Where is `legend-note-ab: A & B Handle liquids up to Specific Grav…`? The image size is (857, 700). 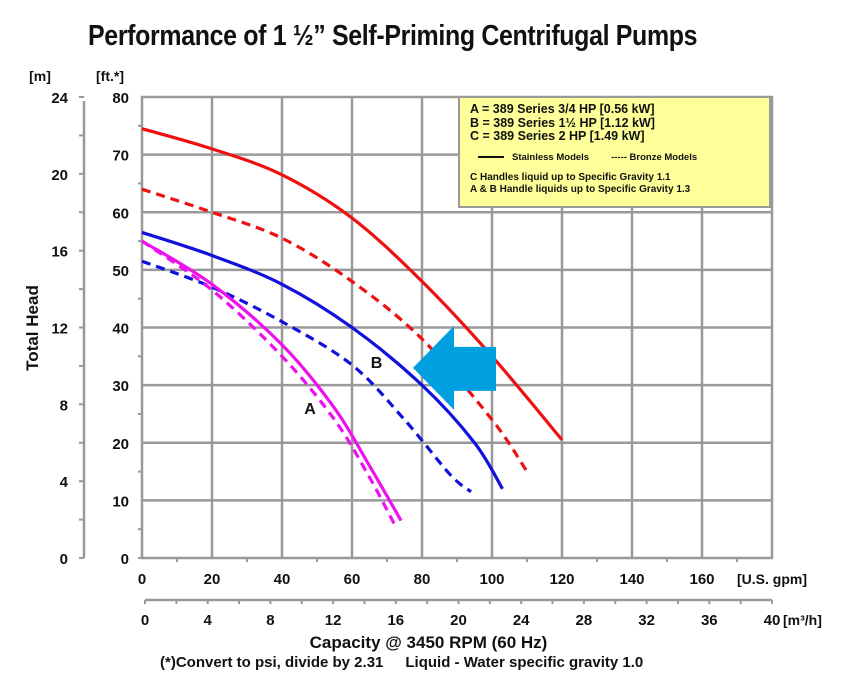
legend-note-ab: A & B Handle liquids up to Specific Grav… is located at coordinates (580, 189).